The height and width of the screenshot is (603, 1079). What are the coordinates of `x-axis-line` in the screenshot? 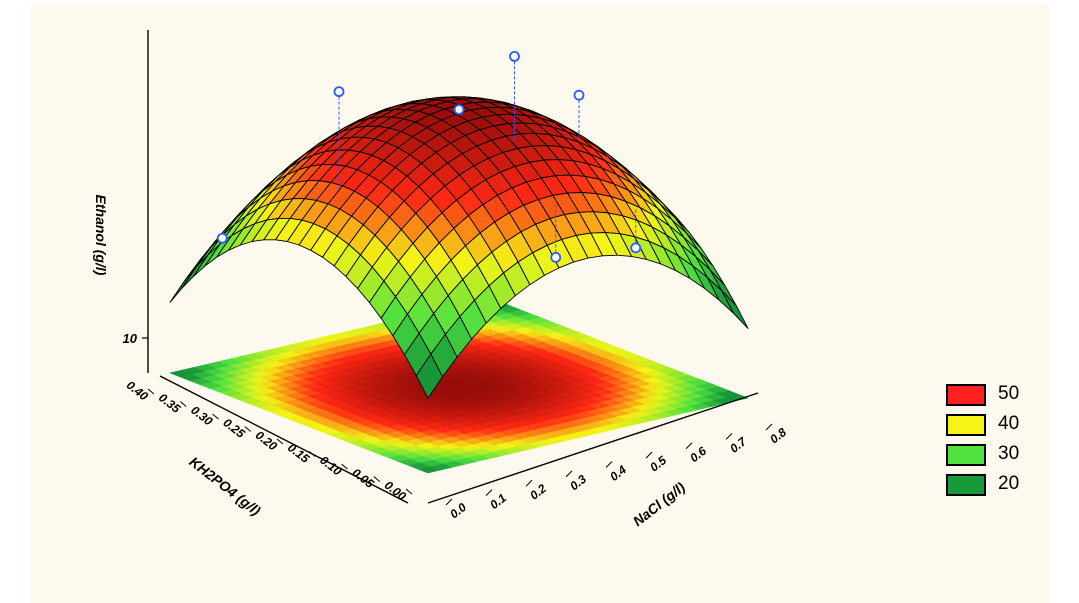 It's located at (593, 448).